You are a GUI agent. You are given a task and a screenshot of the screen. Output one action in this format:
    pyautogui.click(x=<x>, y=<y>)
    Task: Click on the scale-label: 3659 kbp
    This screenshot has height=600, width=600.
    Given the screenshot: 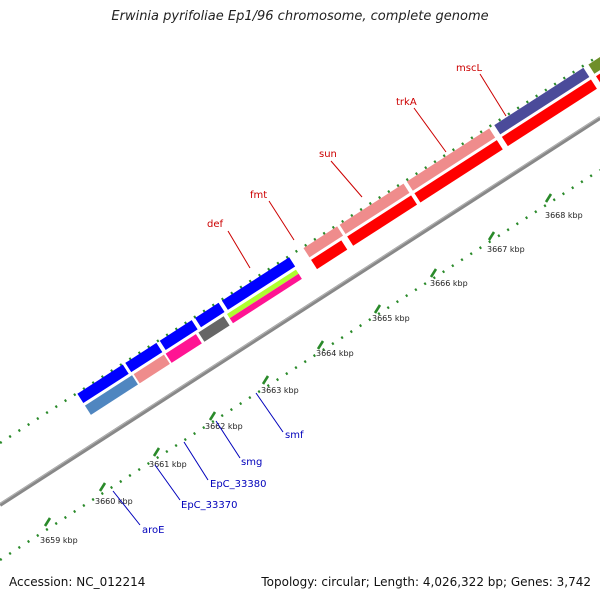 What is the action you would take?
    pyautogui.click(x=59, y=540)
    